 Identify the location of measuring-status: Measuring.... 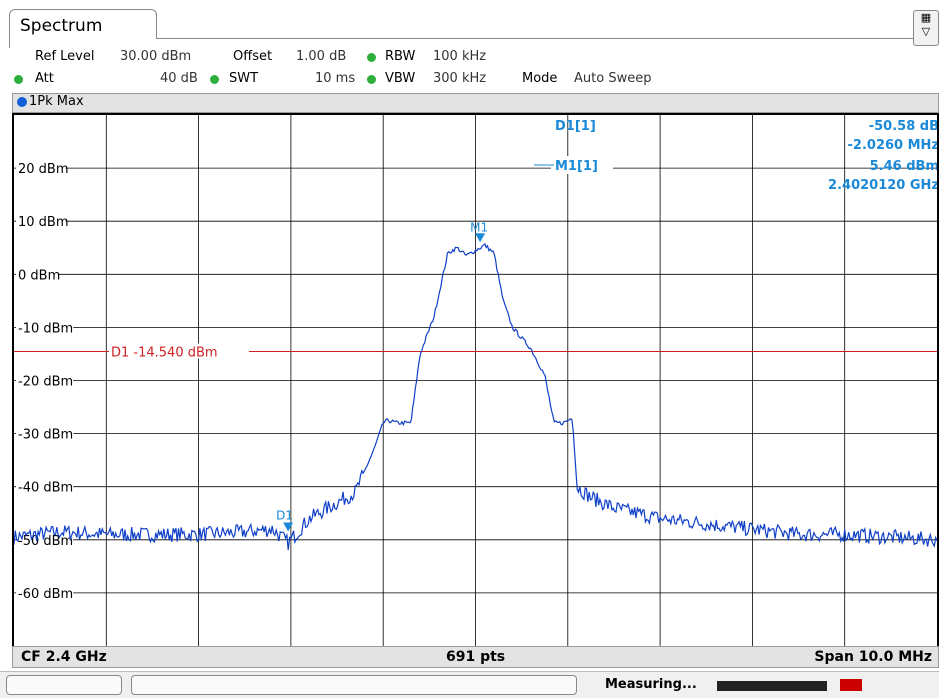
(651, 684).